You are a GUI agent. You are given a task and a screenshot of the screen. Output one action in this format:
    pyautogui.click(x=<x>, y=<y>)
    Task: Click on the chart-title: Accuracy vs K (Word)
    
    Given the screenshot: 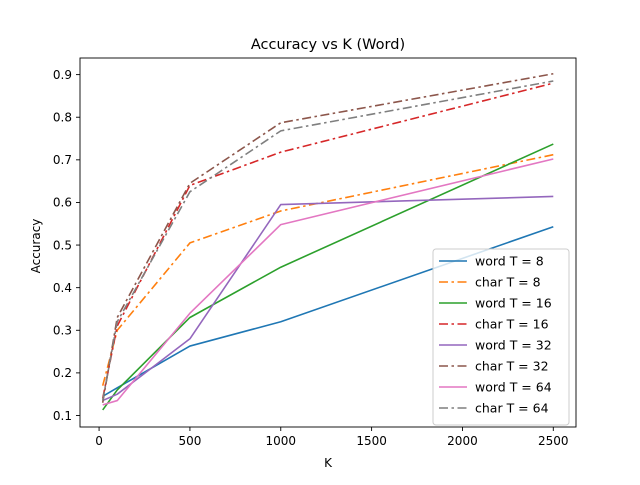 What is the action you would take?
    pyautogui.click(x=328, y=45)
    